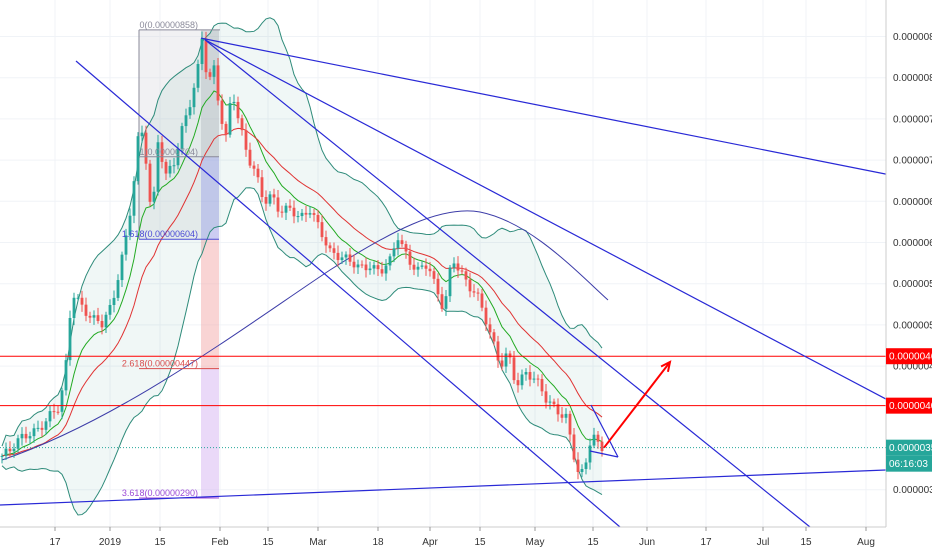  Describe the element at coordinates (910, 406) in the screenshot. I see `price-label: 0.00000402` at that location.